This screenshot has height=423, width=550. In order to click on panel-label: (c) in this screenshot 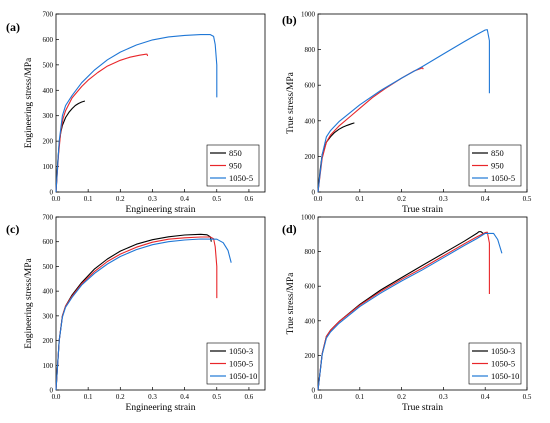, I will do `click(12, 229)`.